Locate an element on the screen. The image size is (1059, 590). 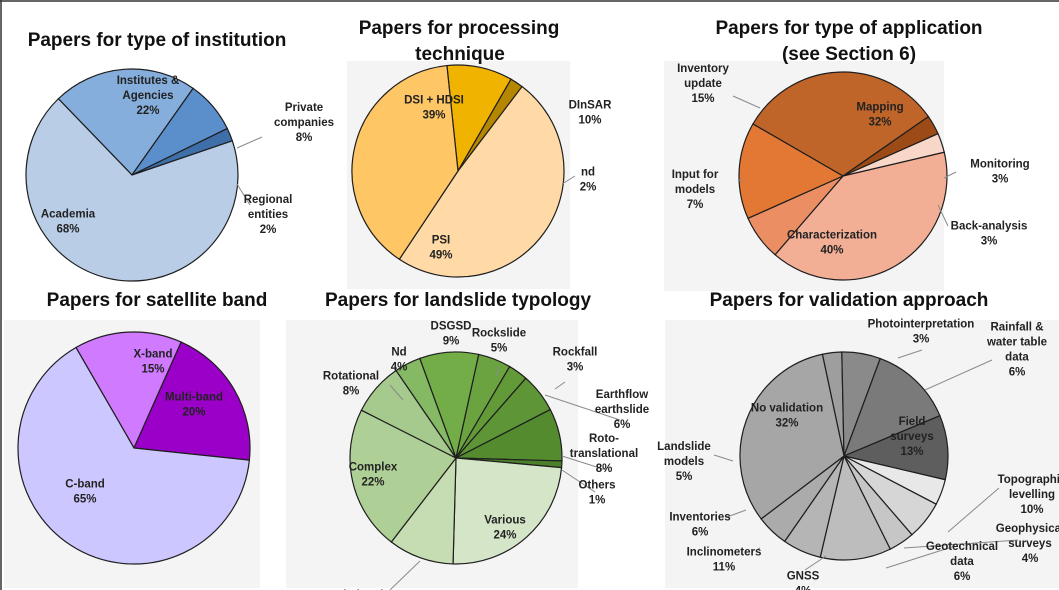
data-label: Monitoring is located at coordinates (999, 165).